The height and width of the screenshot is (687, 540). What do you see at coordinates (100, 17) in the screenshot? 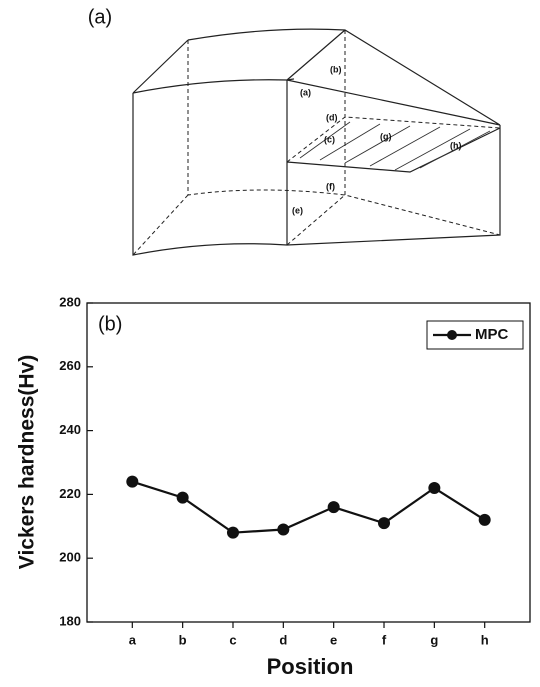
I see `diagram-label: (a)` at bounding box center [100, 17].